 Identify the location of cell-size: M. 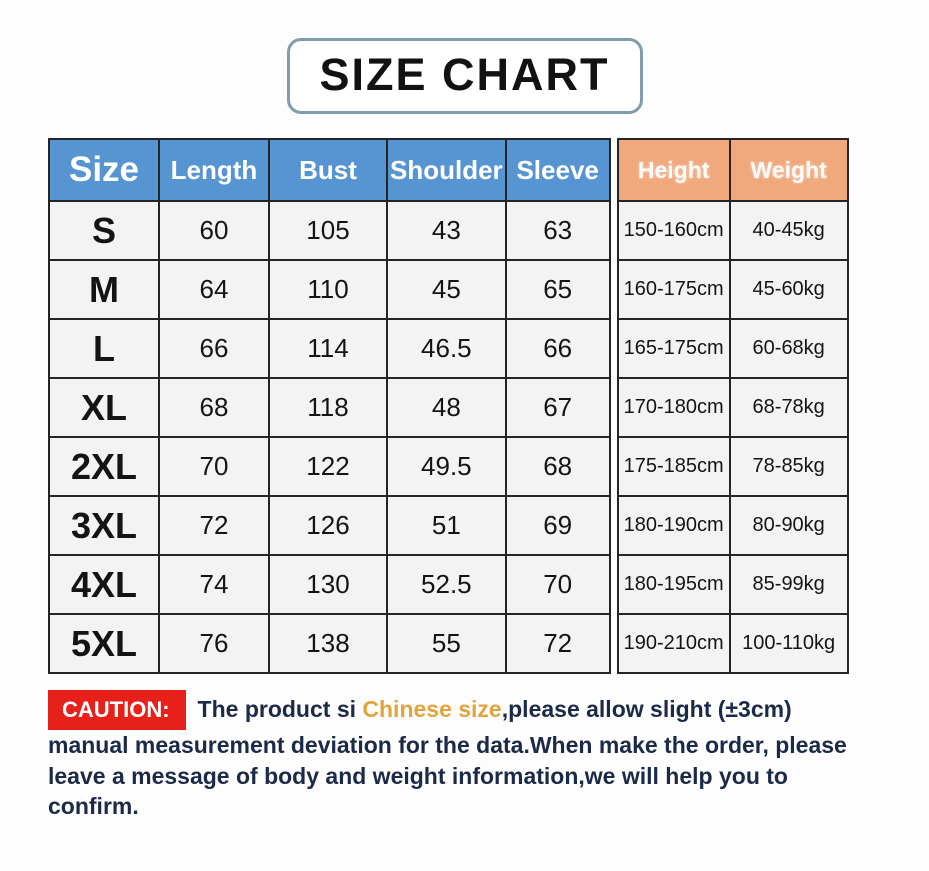
(104, 289).